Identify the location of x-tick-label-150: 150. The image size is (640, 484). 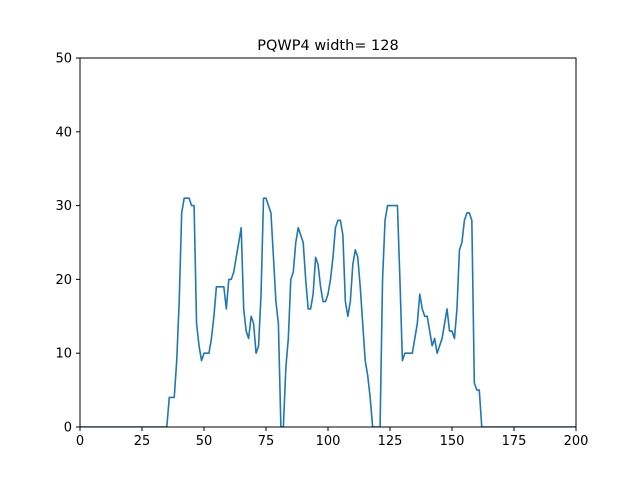
(452, 441).